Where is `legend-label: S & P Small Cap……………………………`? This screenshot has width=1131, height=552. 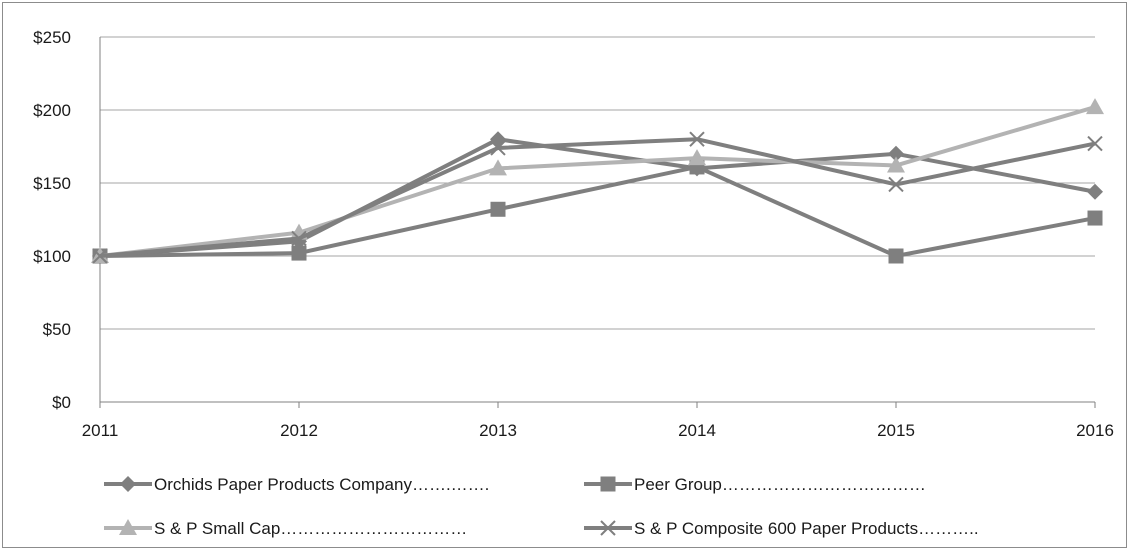
legend-label: S & P Small Cap…………………………… is located at coordinates (310, 528).